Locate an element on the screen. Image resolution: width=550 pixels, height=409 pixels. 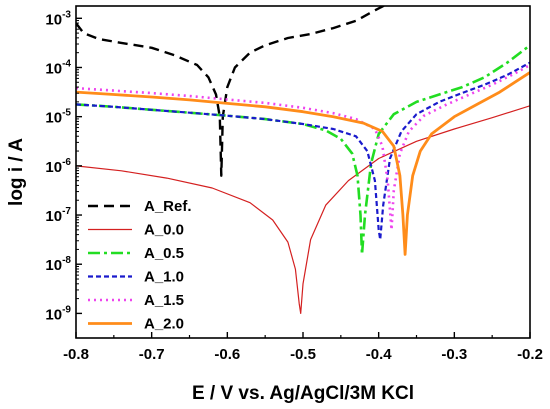
y-tick-label: 10⁻⁷ is located at coordinates (58, 215).